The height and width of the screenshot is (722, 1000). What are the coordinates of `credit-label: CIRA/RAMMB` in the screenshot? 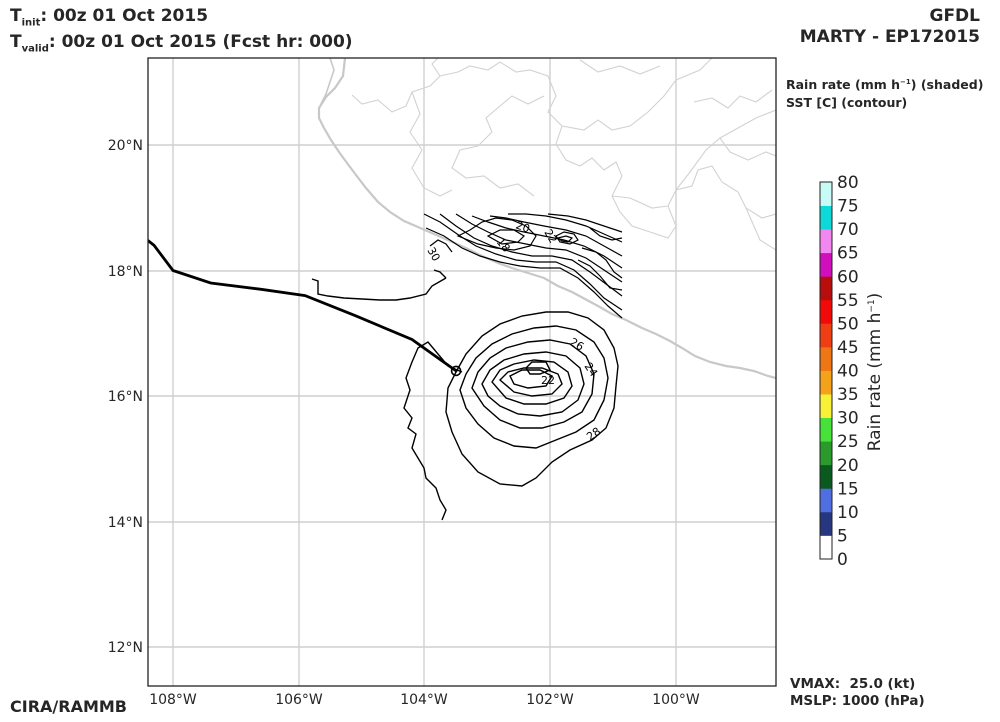 It's located at (68, 706).